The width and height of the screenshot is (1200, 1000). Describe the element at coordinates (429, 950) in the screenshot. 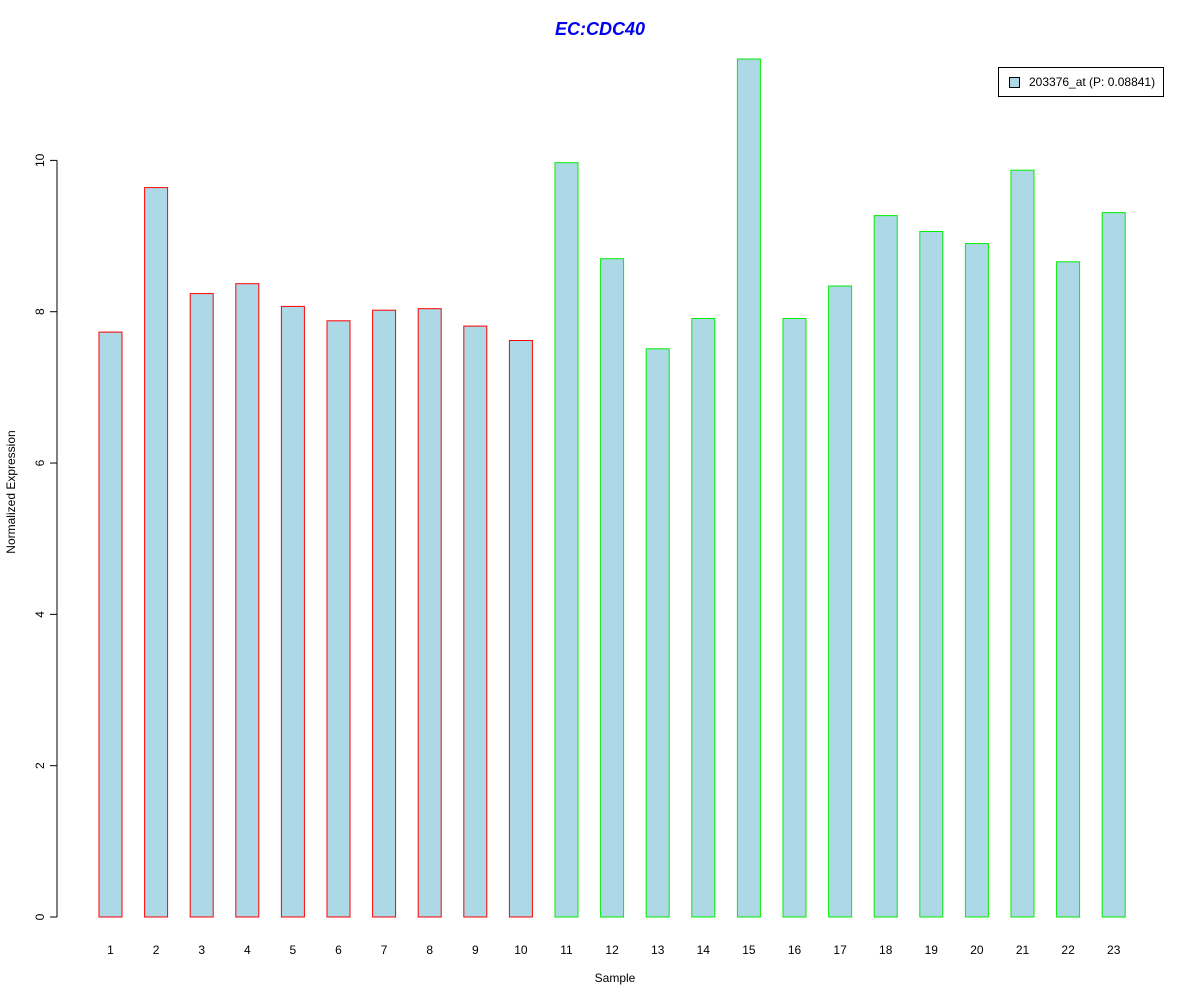

I see `x-tick-label: 8` at that location.